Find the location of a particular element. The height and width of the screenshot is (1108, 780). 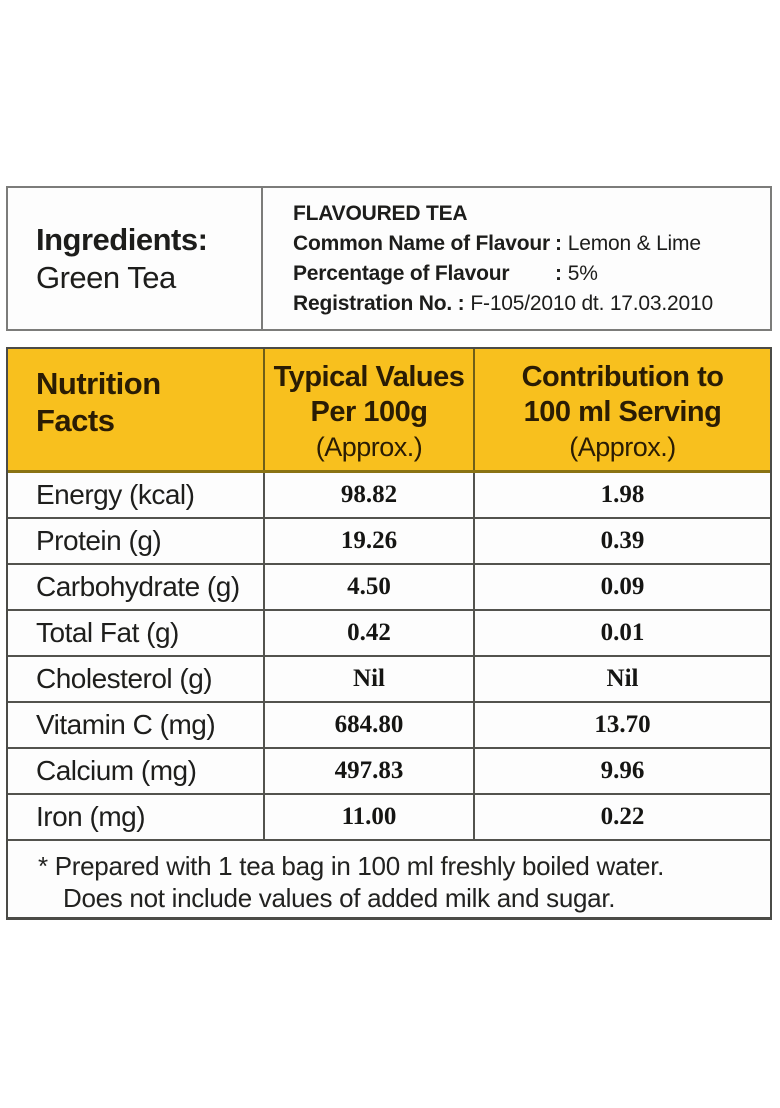

header-nutrition-facts-line2: Facts is located at coordinates (75, 420).